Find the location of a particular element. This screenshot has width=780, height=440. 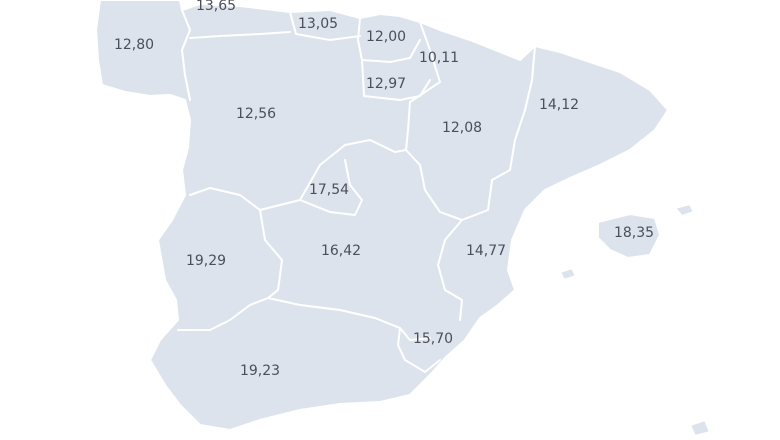

region-label-baleares: 18,35 is located at coordinates (634, 233).